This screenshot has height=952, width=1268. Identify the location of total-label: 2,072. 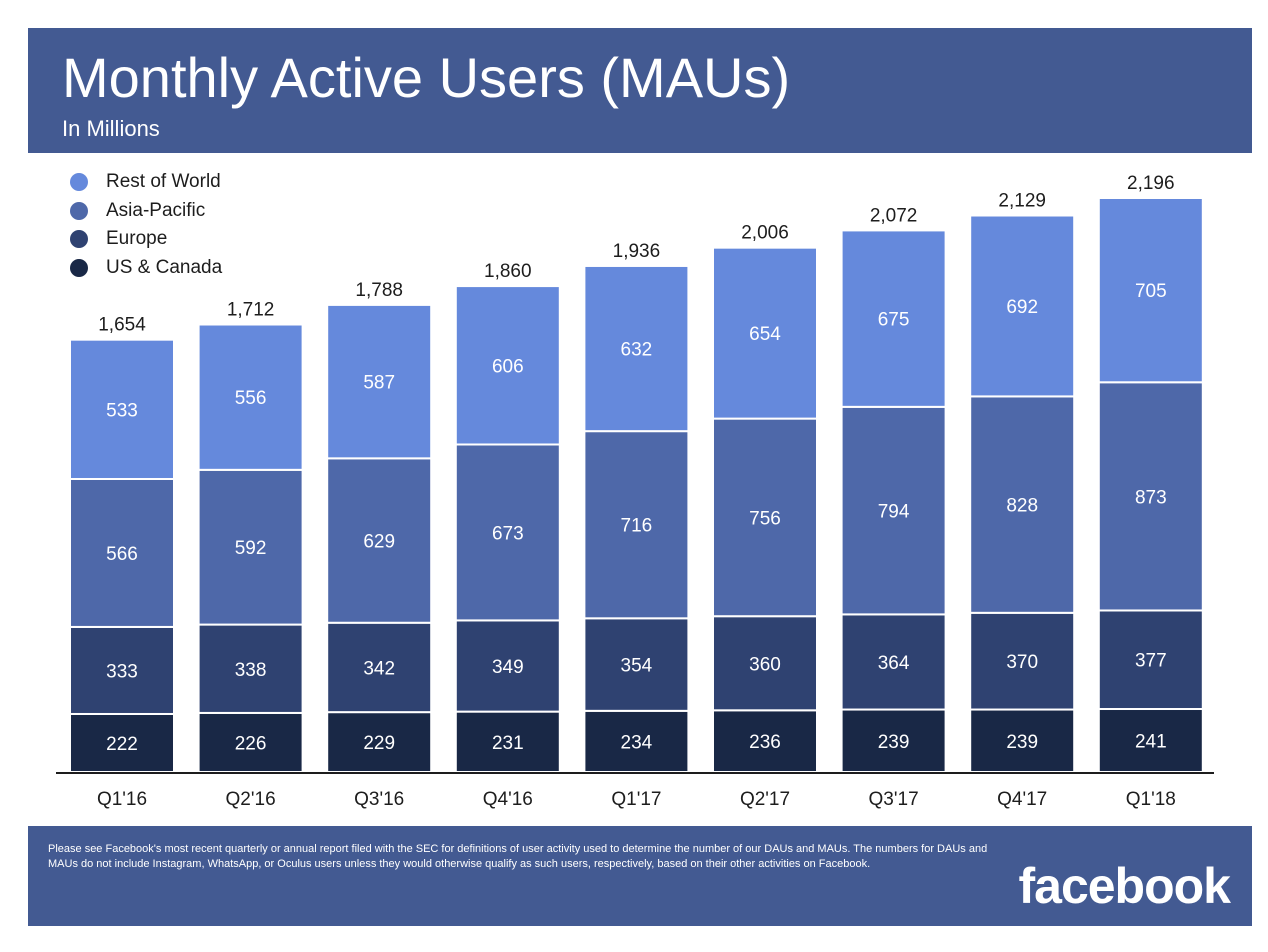
(894, 215).